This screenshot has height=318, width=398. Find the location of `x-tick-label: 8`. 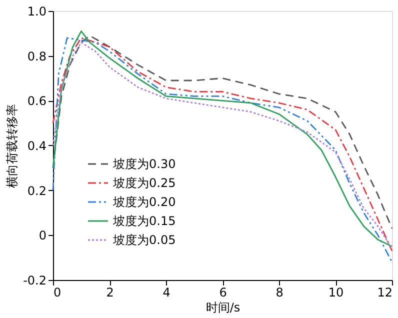

x-tick-label: 8 is located at coordinates (280, 293).